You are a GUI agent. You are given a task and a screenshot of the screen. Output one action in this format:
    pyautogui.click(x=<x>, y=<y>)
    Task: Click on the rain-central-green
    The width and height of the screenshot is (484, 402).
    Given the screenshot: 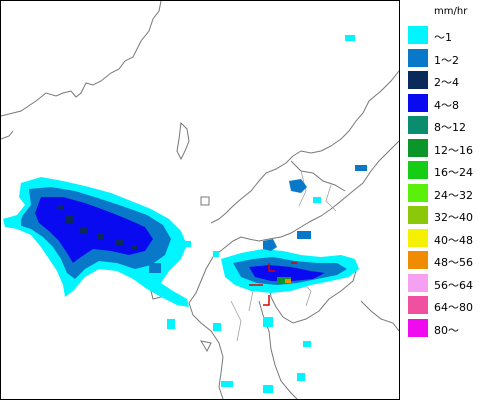 What is the action you would take?
    pyautogui.click(x=284, y=280)
    